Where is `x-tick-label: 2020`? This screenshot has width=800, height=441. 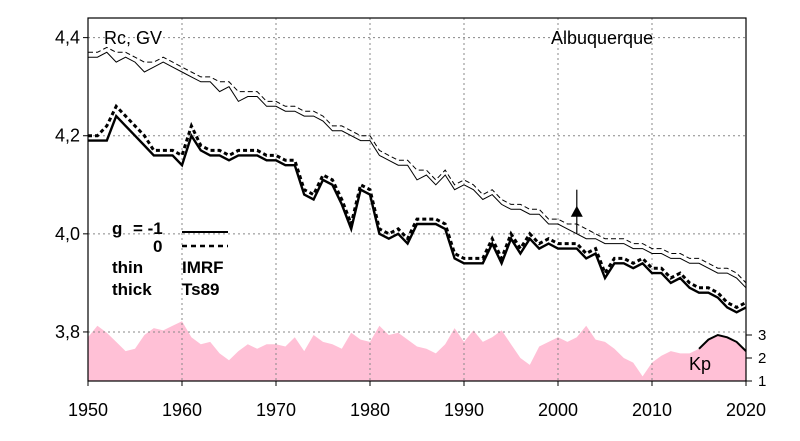 x-tick-label: 2020 is located at coordinates (746, 410).